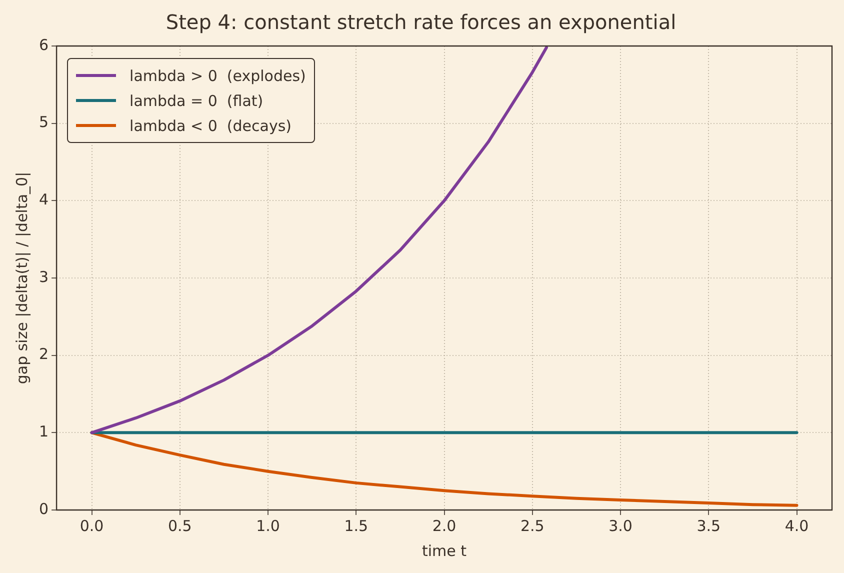  Describe the element at coordinates (708, 525) in the screenshot. I see `x-tick-label: 3.5` at that location.